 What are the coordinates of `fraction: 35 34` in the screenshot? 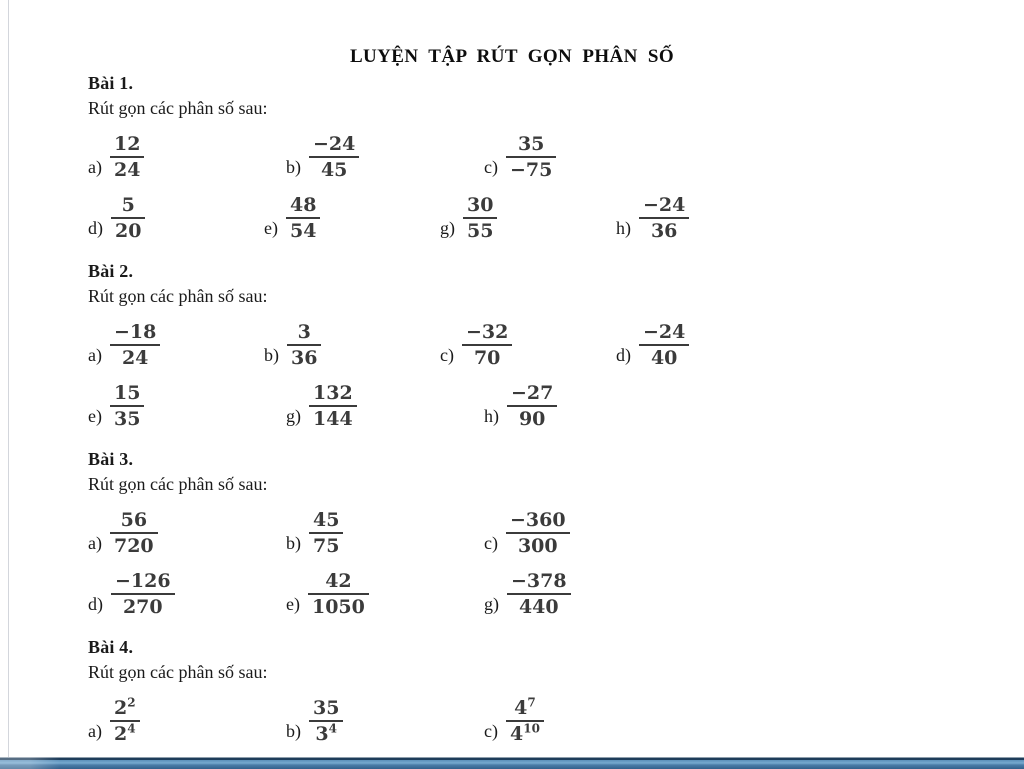 It's located at (326, 721).